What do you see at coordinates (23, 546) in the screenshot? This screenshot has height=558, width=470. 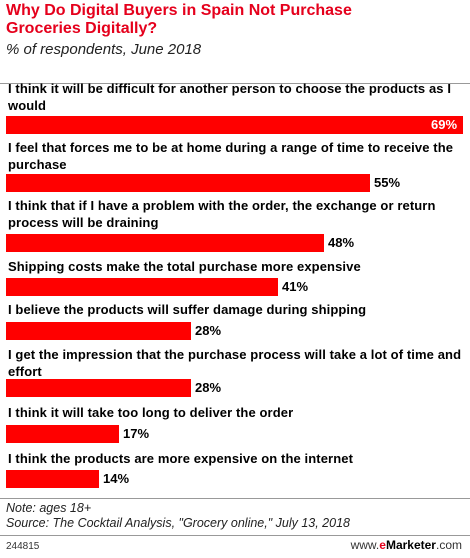 I see `chart-id: 244815` at bounding box center [23, 546].